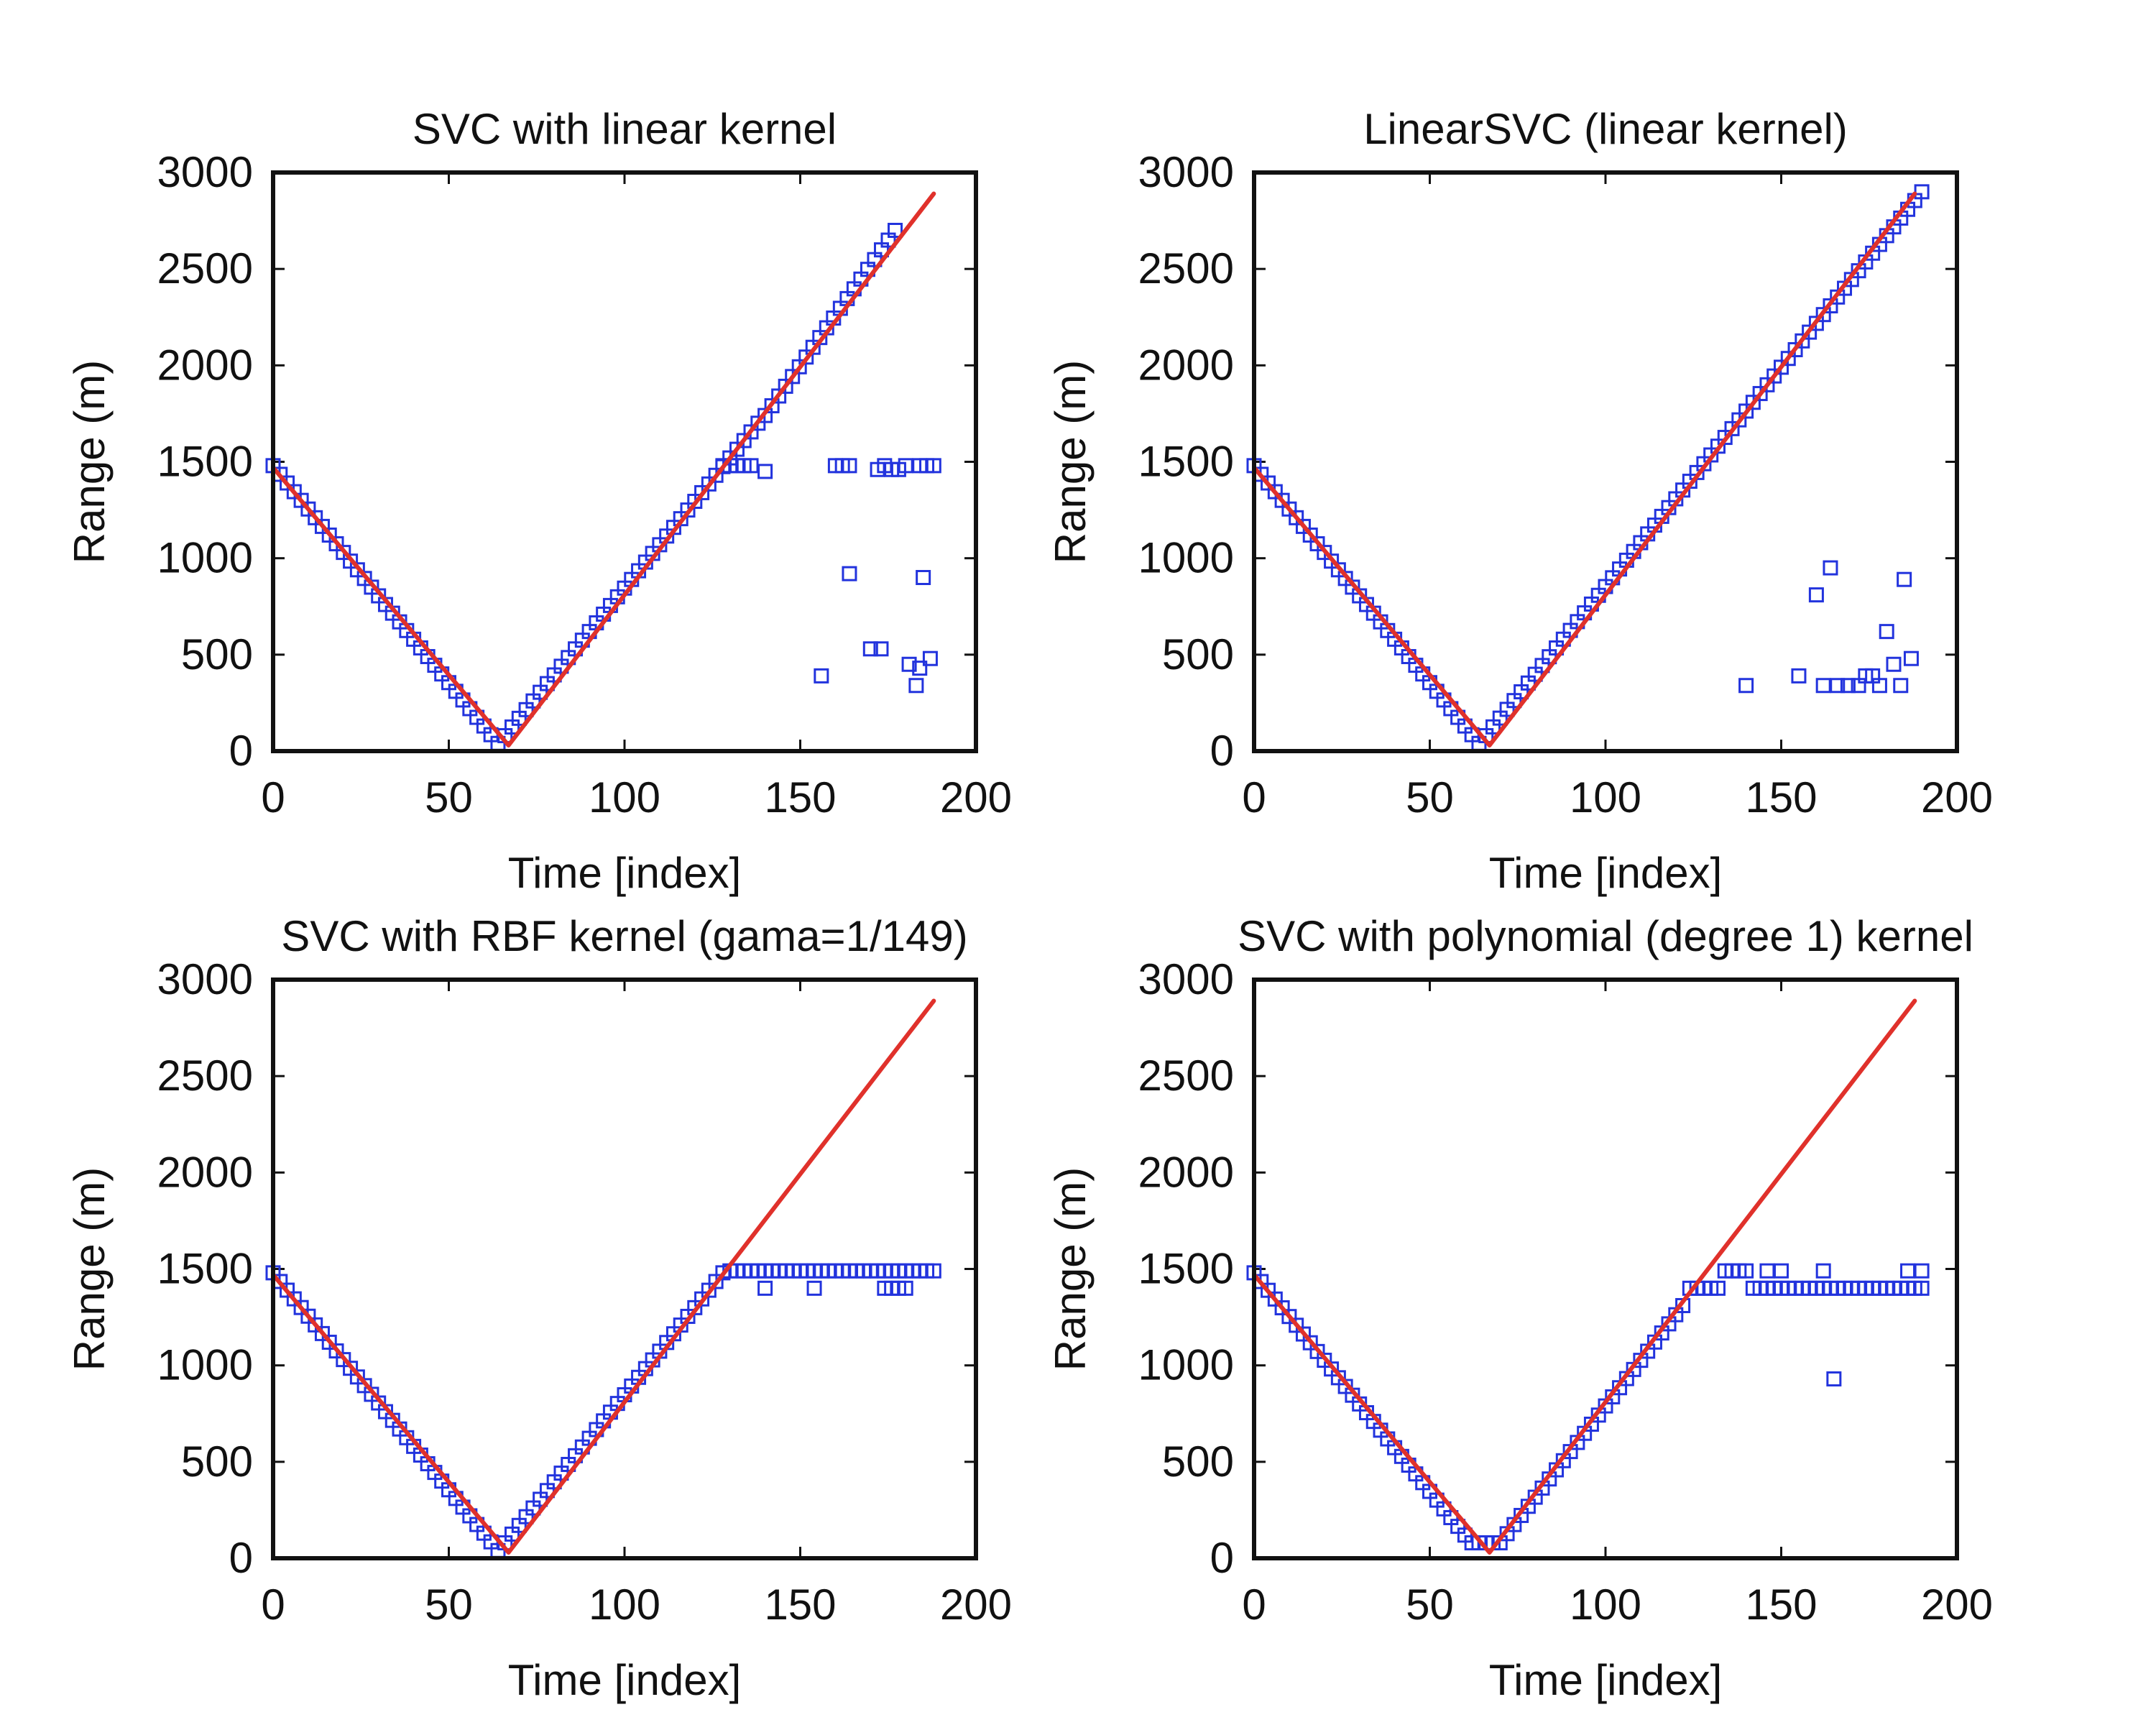  I want to click on plot-title: SVC with linear kernel, so click(625, 129).